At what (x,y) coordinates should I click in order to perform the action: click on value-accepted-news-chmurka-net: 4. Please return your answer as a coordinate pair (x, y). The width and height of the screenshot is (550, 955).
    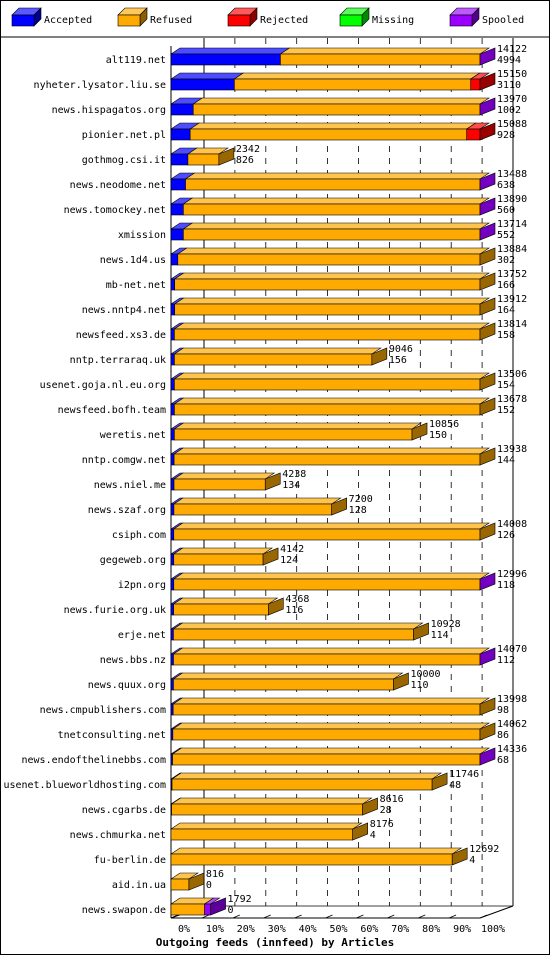
    Looking at the image, I should click on (373, 835).